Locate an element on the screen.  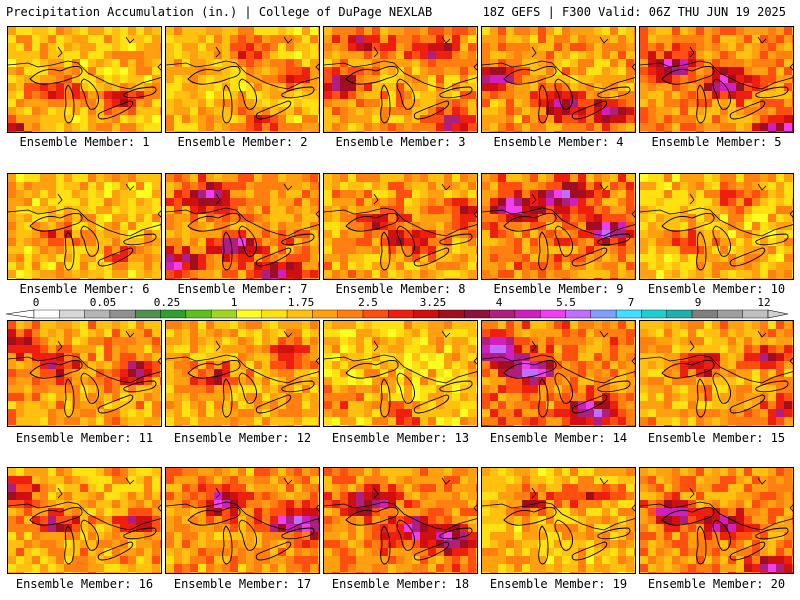
colorbar-tick-label: 3.25 is located at coordinates (433, 302).